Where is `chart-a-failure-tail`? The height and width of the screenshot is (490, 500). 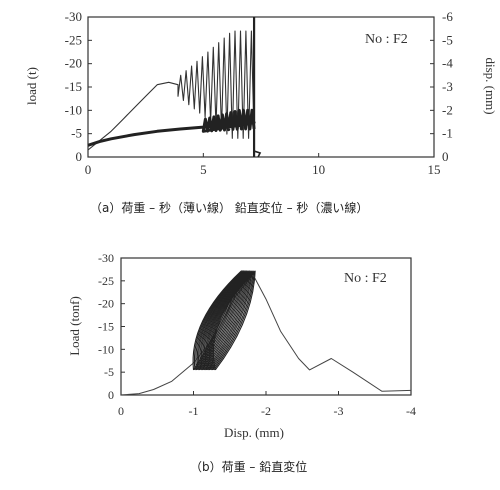 chart-a-failure-tail is located at coordinates (257, 154).